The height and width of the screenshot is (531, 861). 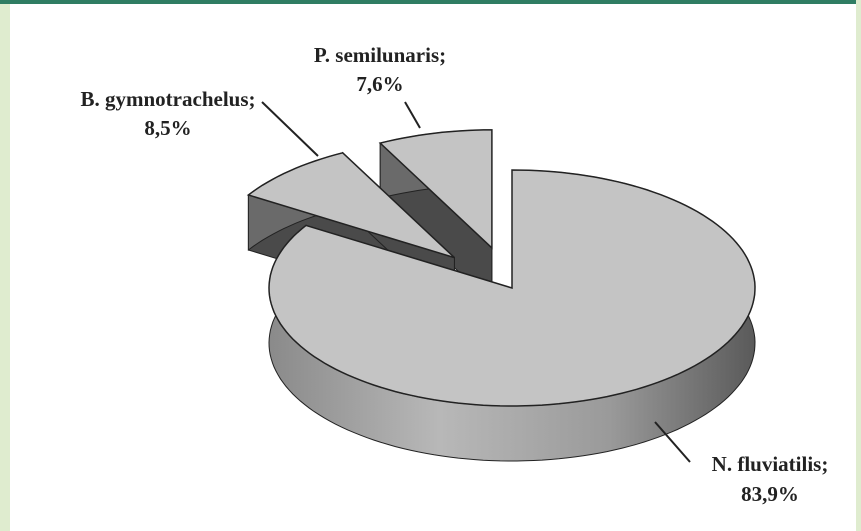 I want to click on left-strip, so click(x=5, y=265).